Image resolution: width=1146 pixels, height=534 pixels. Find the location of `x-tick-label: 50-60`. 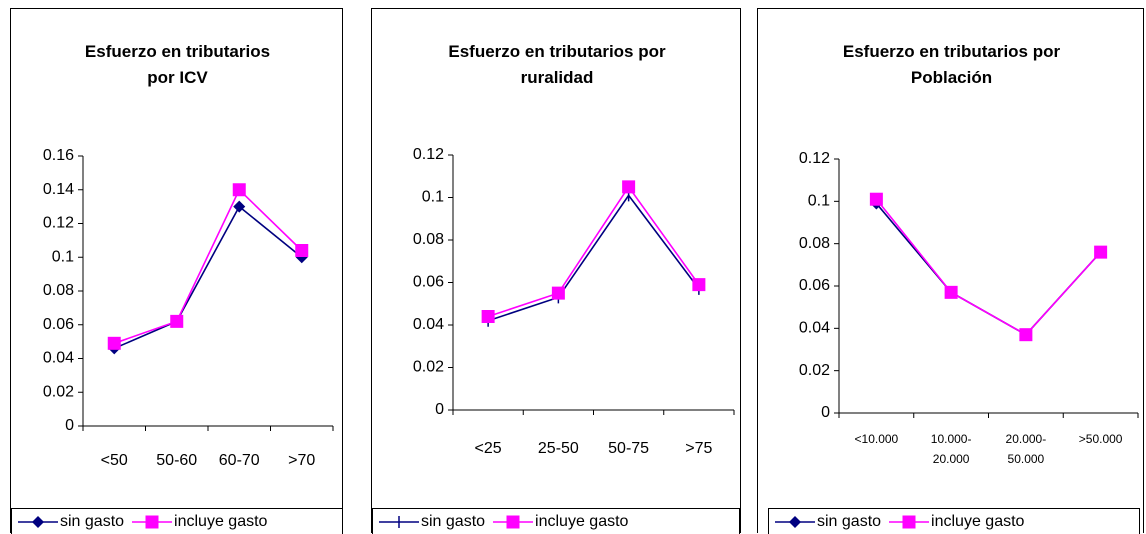

x-tick-label: 50-60 is located at coordinates (177, 460).